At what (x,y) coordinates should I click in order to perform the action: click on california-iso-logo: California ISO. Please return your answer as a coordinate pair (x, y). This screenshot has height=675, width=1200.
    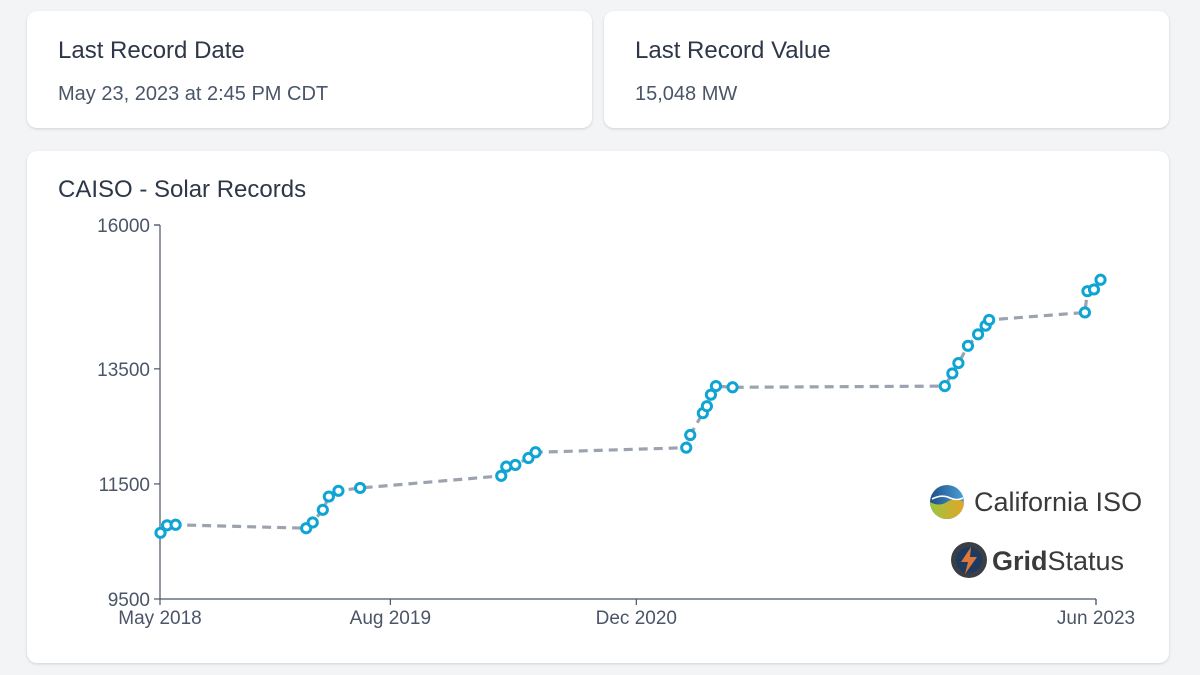
    Looking at the image, I should click on (1036, 502).